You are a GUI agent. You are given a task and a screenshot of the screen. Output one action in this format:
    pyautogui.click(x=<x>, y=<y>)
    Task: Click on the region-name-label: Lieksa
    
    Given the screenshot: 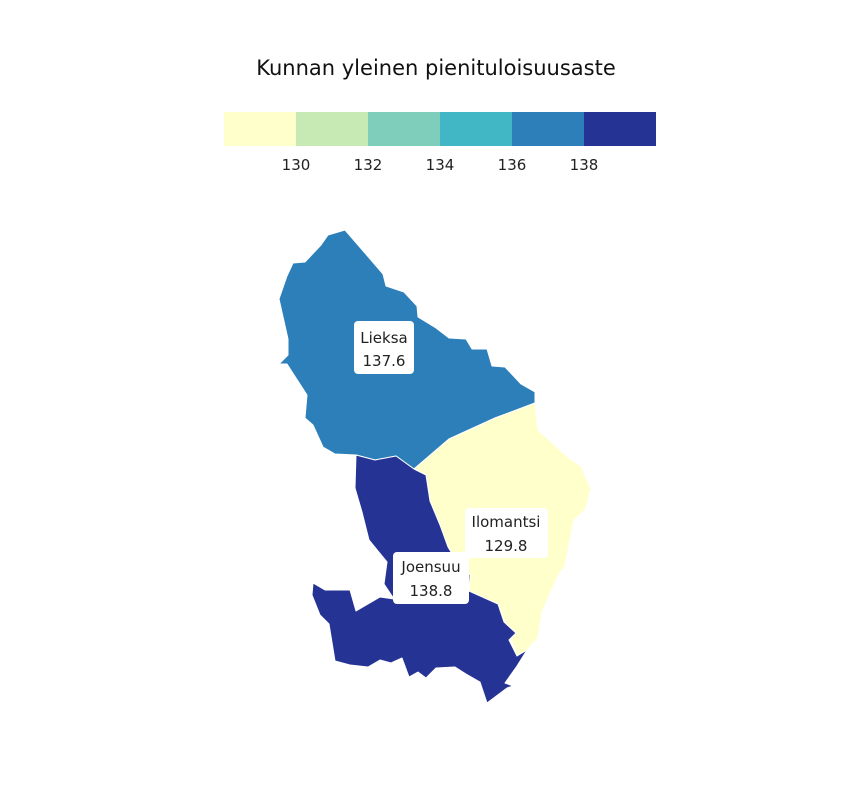 What is the action you would take?
    pyautogui.click(x=383, y=338)
    